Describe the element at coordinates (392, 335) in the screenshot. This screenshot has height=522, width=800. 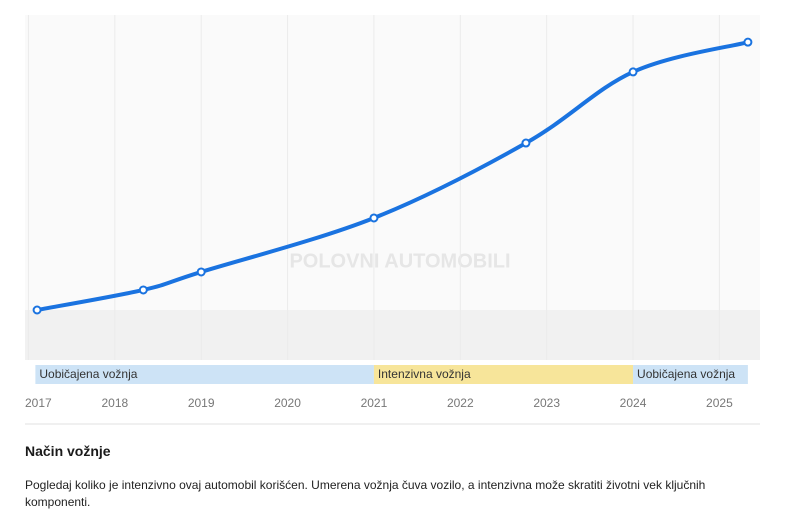
I see `baseline-area` at that location.